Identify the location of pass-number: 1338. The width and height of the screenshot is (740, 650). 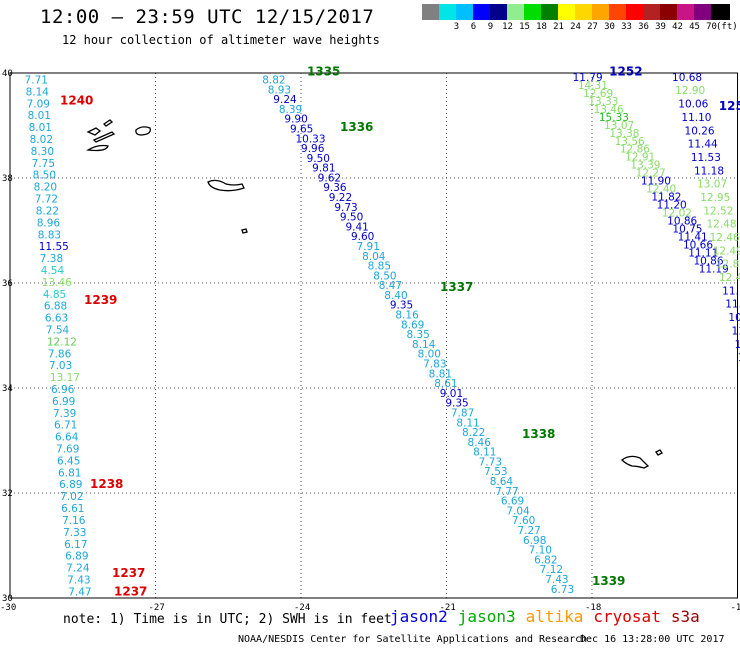
(538, 434).